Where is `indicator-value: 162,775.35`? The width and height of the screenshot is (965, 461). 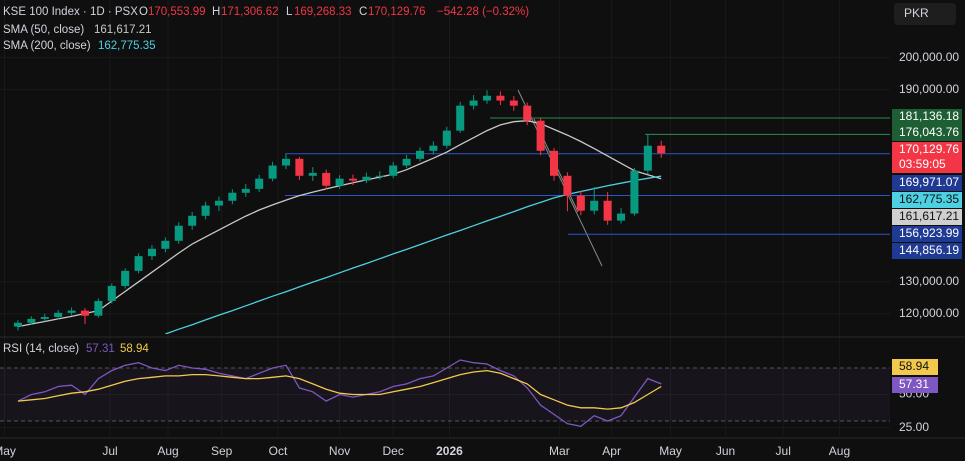
indicator-value: 162,775.35 is located at coordinates (127, 46).